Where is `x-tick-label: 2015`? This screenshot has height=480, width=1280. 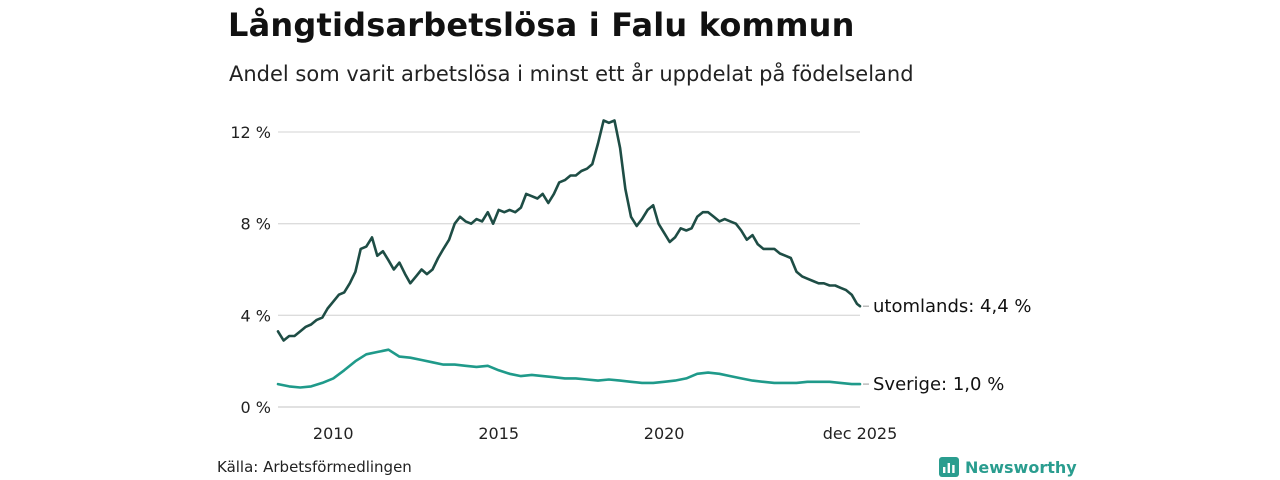
x-tick-label: 2015 is located at coordinates (498, 433).